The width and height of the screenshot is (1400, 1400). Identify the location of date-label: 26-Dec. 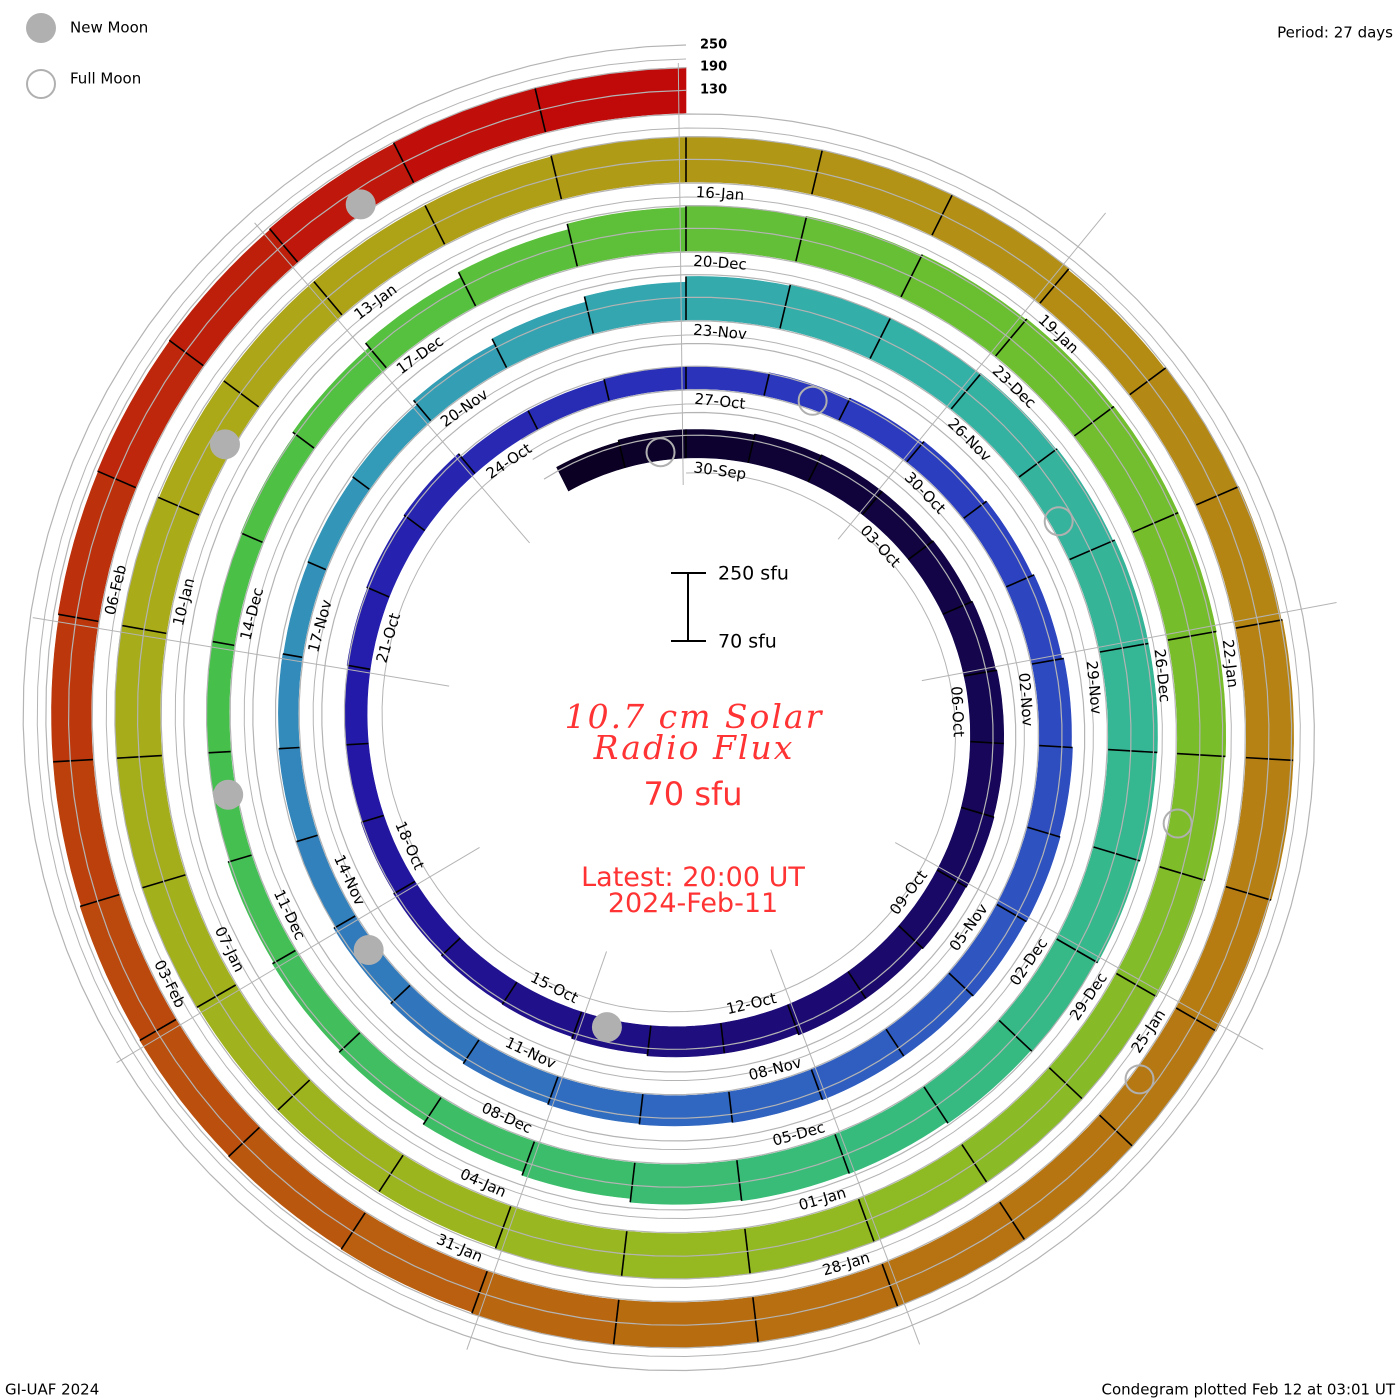
(1162, 675).